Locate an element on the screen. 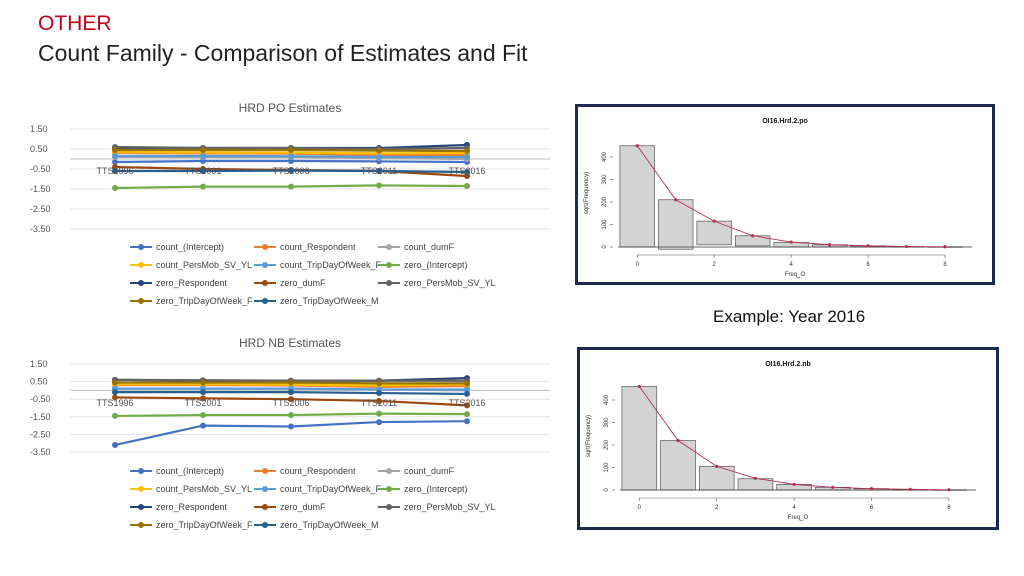  y-tick-label: 300 is located at coordinates (607, 422).